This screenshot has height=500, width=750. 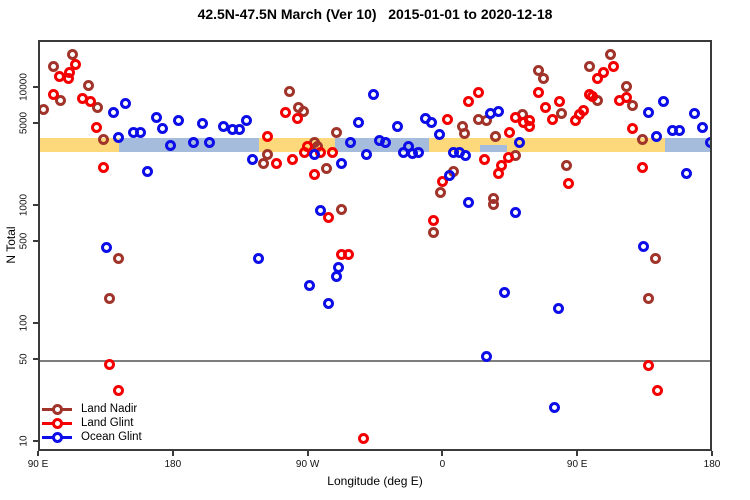 What do you see at coordinates (24, 205) in the screenshot?
I see `y-tick-label: 1000` at bounding box center [24, 205].